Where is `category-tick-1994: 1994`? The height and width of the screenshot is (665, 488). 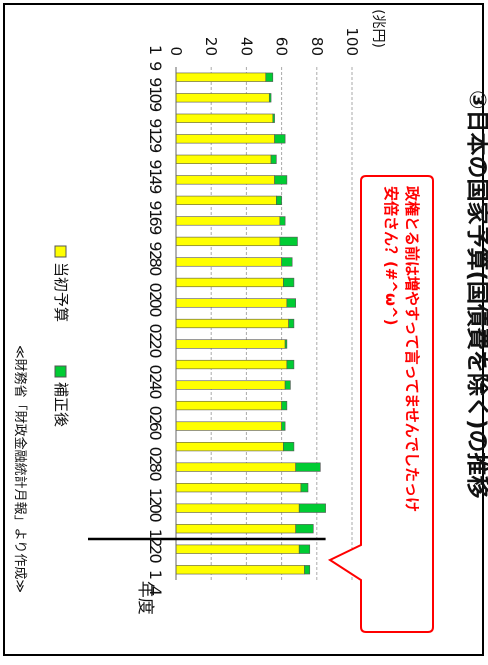 category-tick-1994: 1994 is located at coordinates (155, 159).